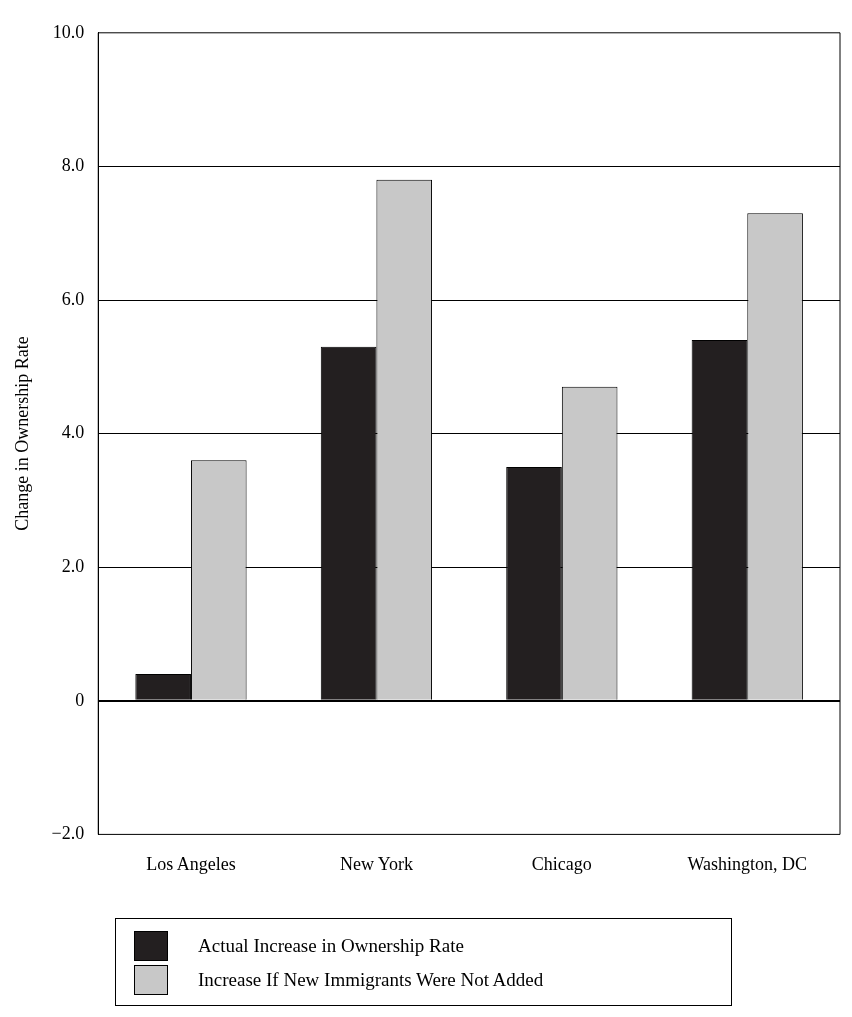 This screenshot has width=852, height=1017. I want to click on legend-label: Actual Increase in Ownership Rate, so click(331, 946).